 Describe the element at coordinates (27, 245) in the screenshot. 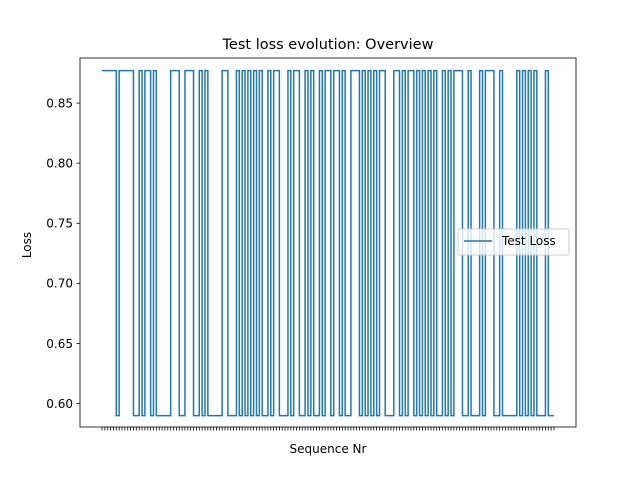

I see `y-axis-label: Loss` at that location.